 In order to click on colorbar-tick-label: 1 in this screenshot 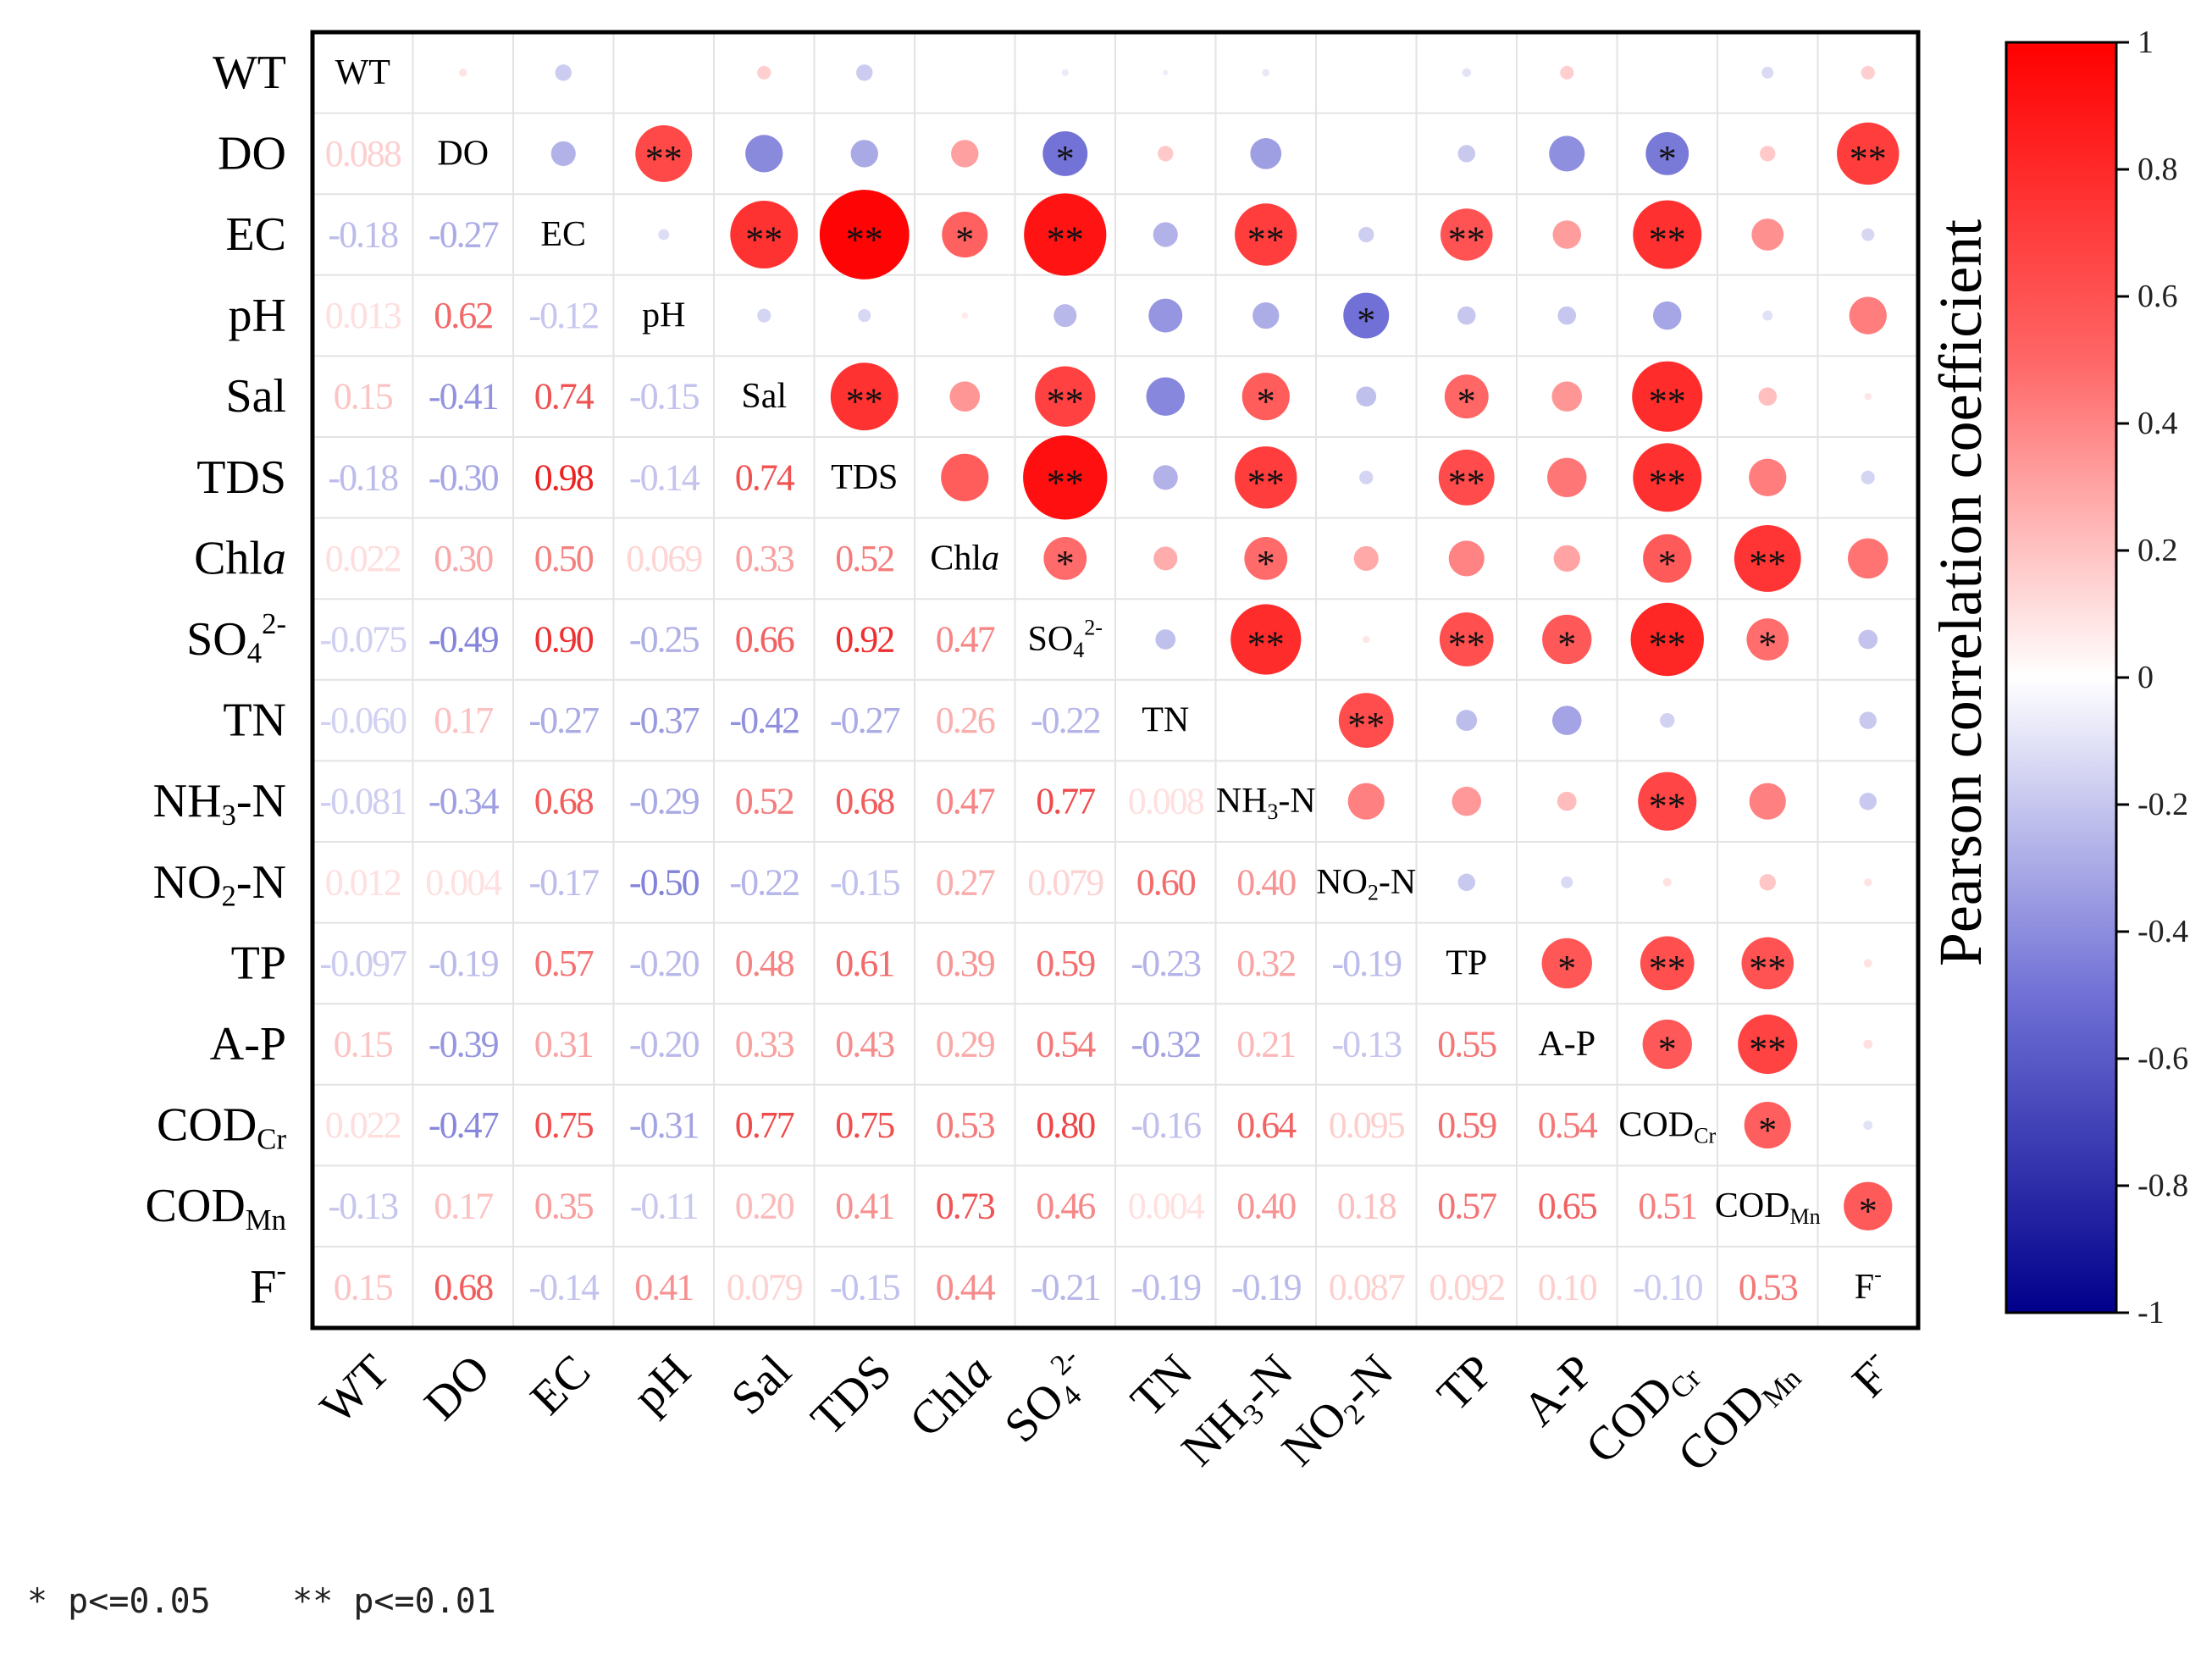, I will do `click(2145, 42)`.